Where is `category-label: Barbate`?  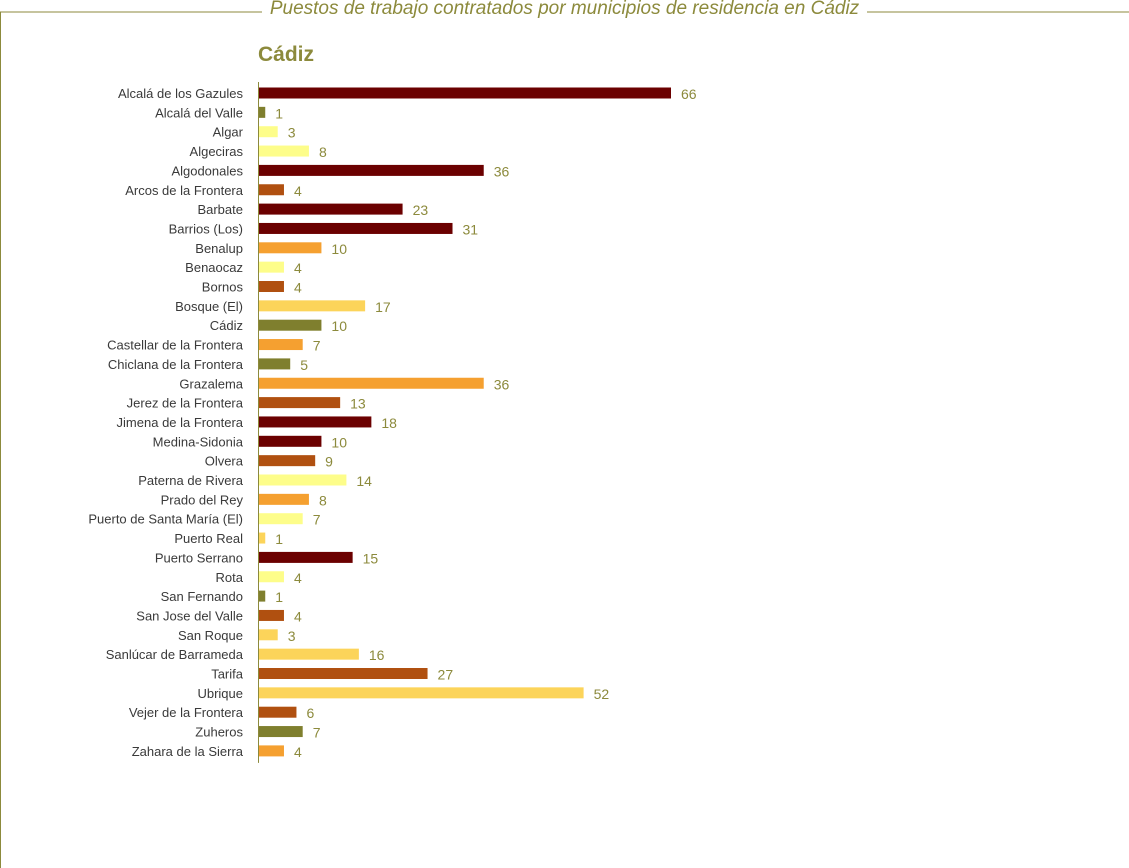
category-label: Barbate is located at coordinates (220, 209).